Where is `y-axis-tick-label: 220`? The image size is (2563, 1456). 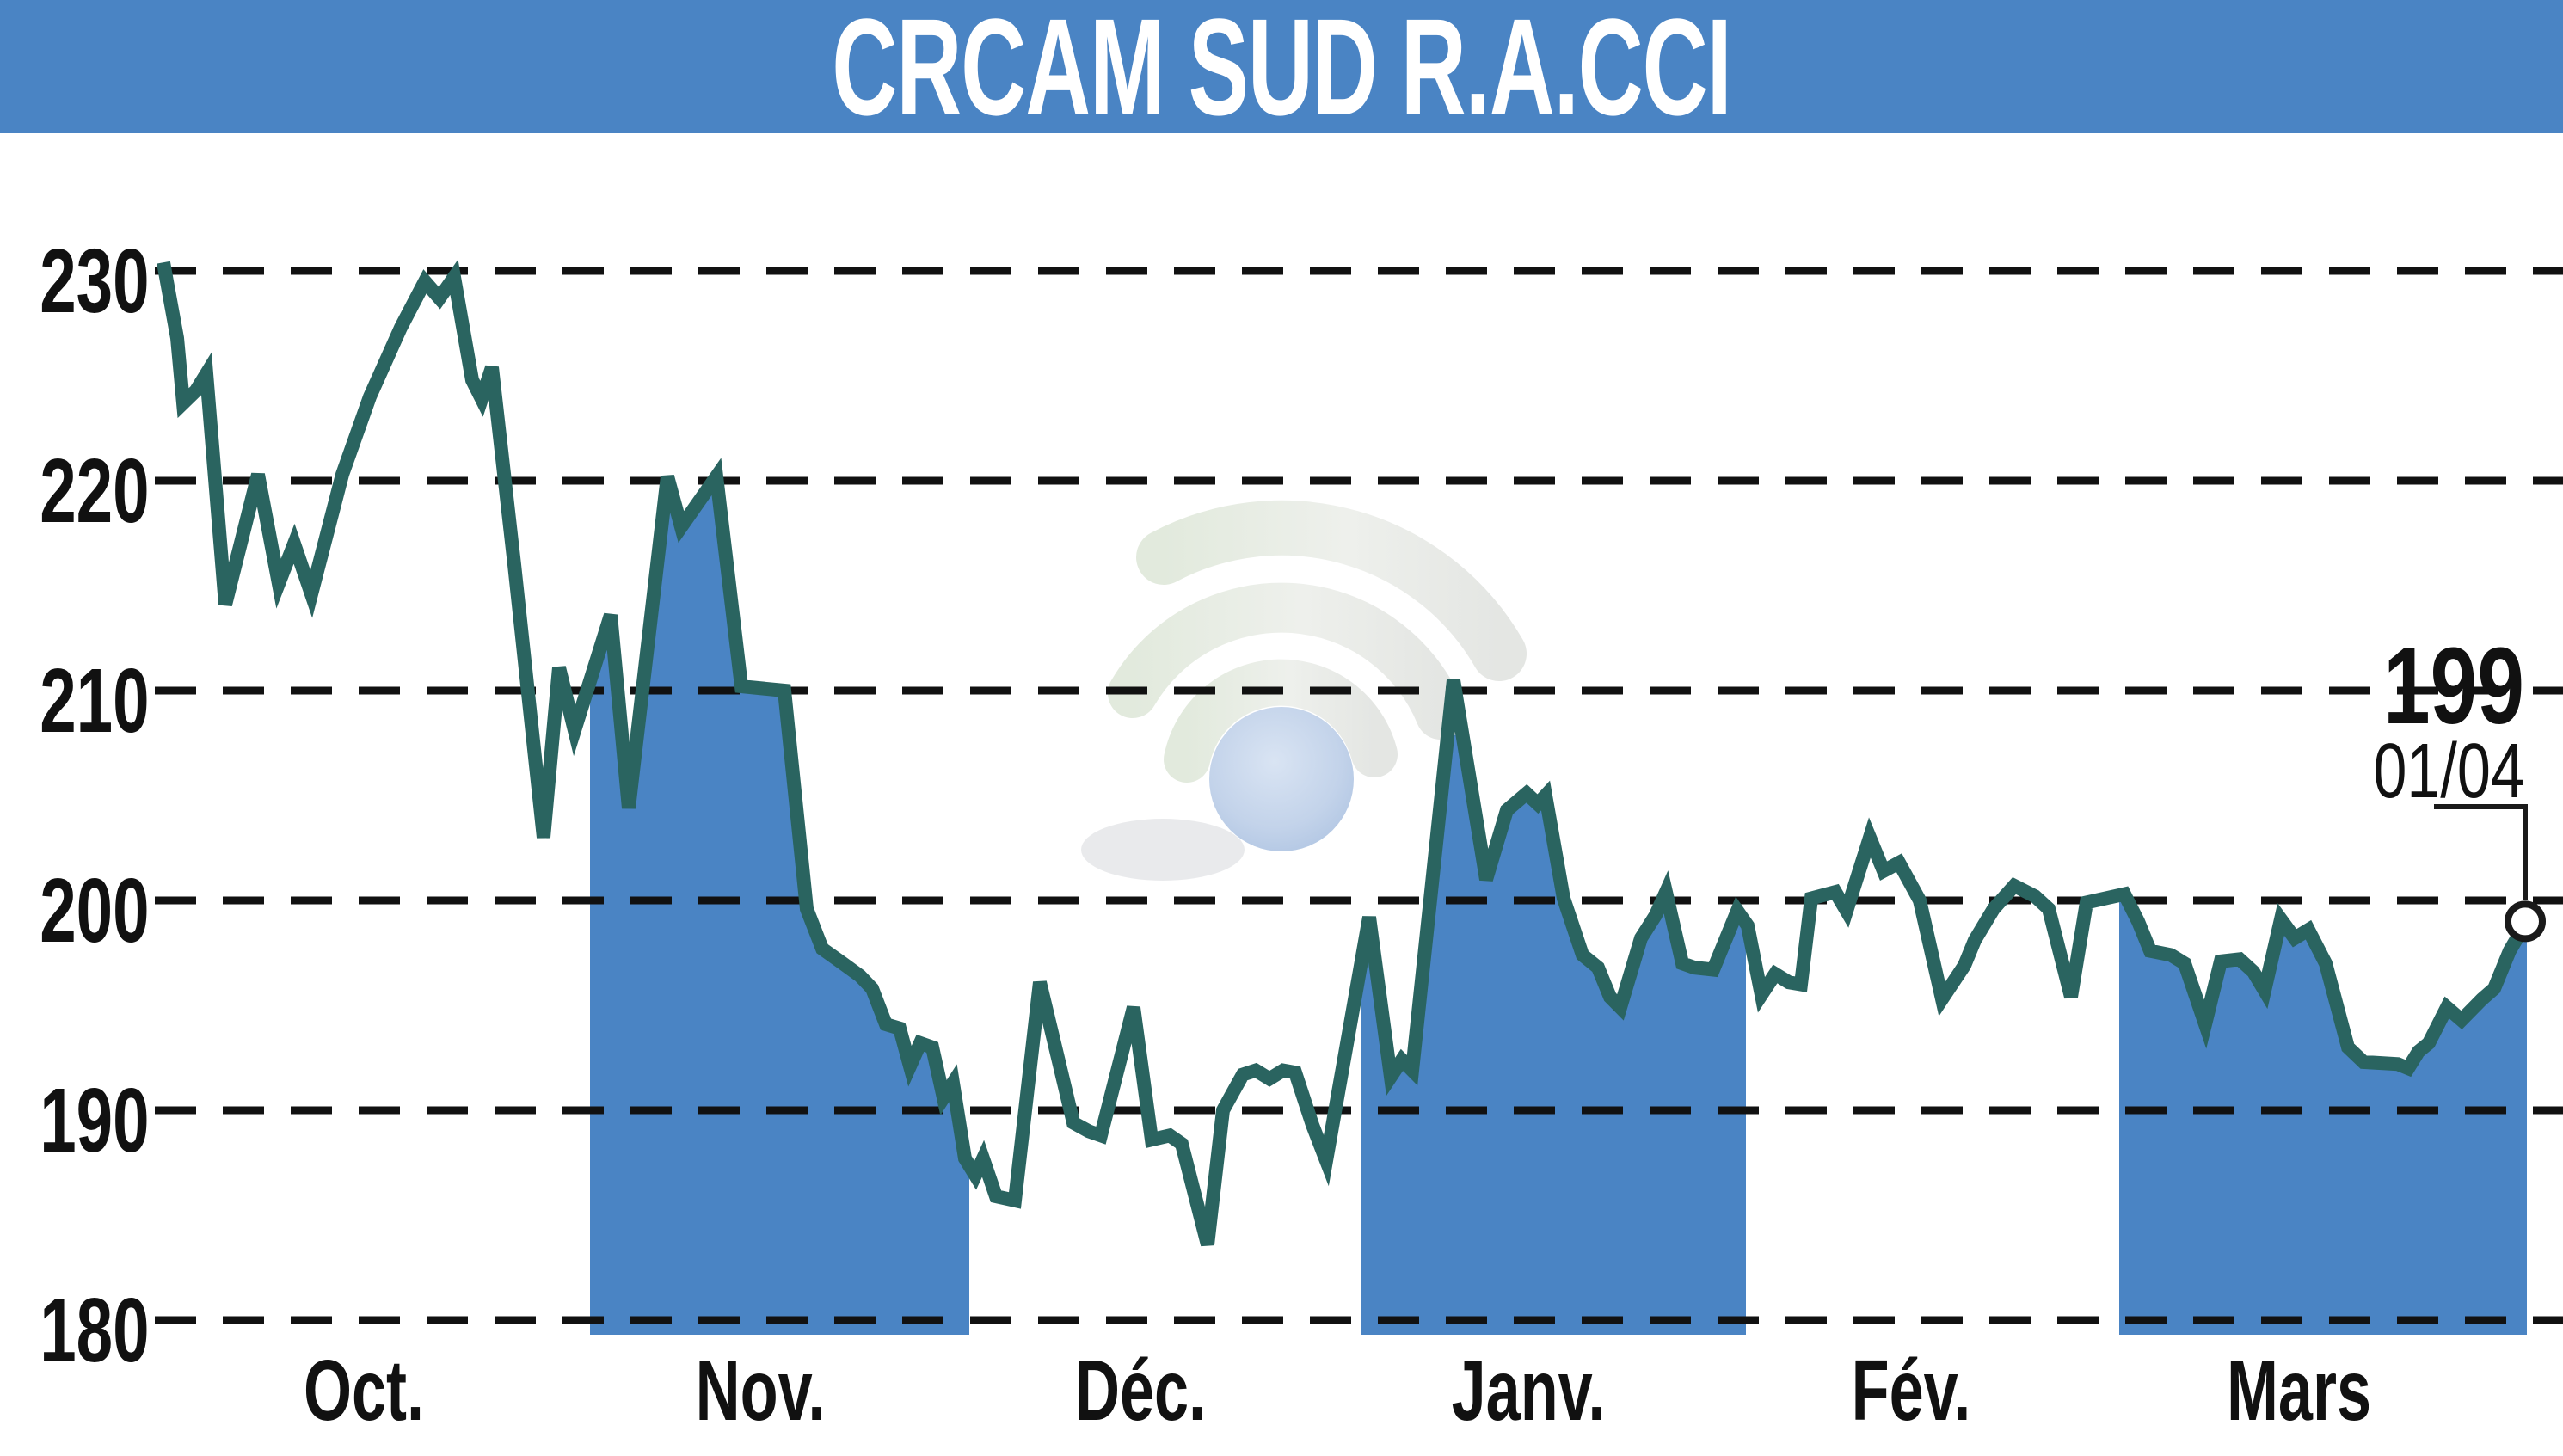
y-axis-tick-label: 220 is located at coordinates (95, 491).